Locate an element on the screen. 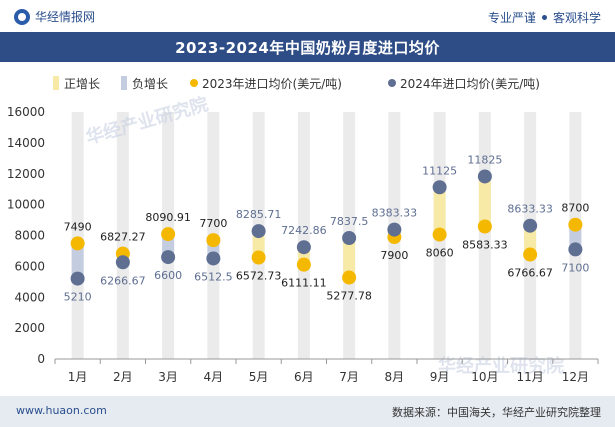 This screenshot has height=427, width=615. x-tick-label: 2月 is located at coordinates (123, 377).